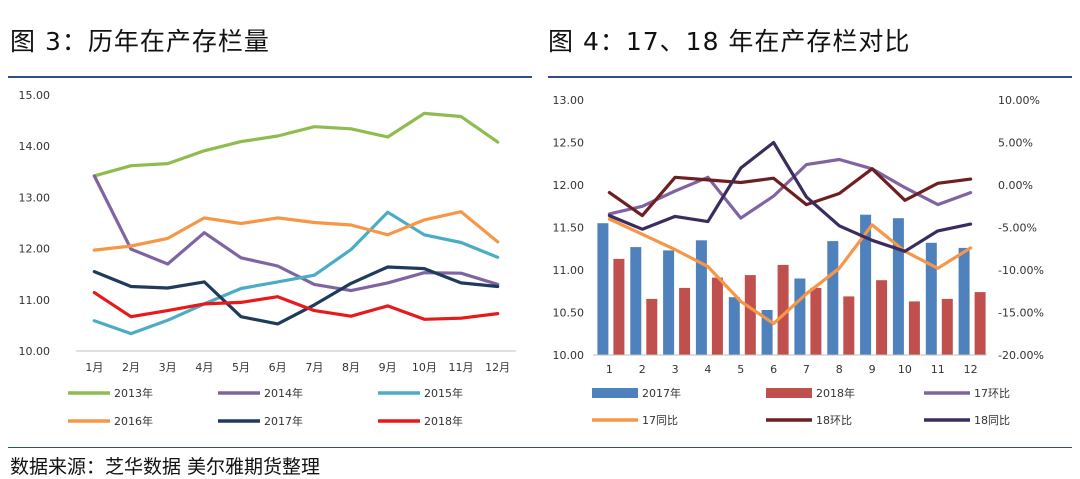 The width and height of the screenshot is (1080, 479). I want to click on x-tick-label: 4月, so click(204, 367).